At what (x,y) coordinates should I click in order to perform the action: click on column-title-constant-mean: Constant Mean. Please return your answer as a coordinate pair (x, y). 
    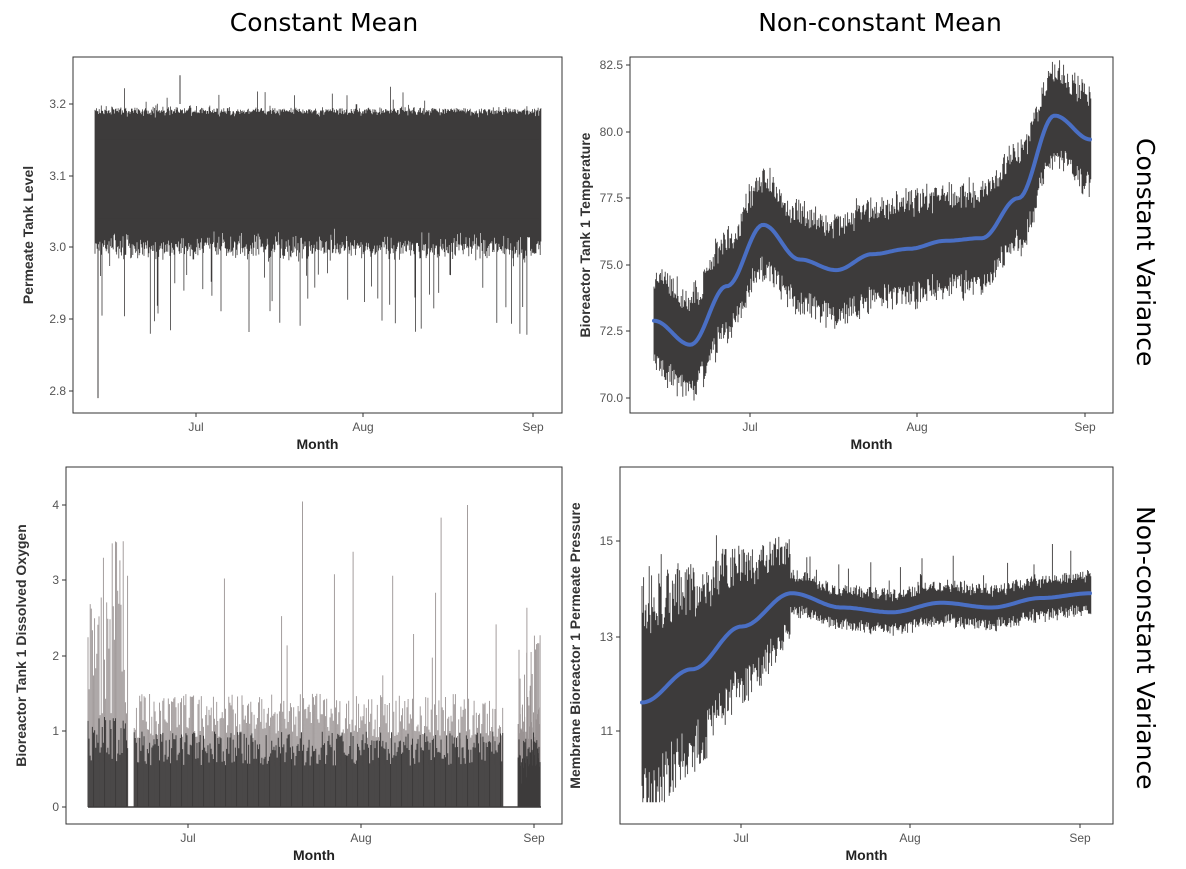
    Looking at the image, I should click on (324, 22).